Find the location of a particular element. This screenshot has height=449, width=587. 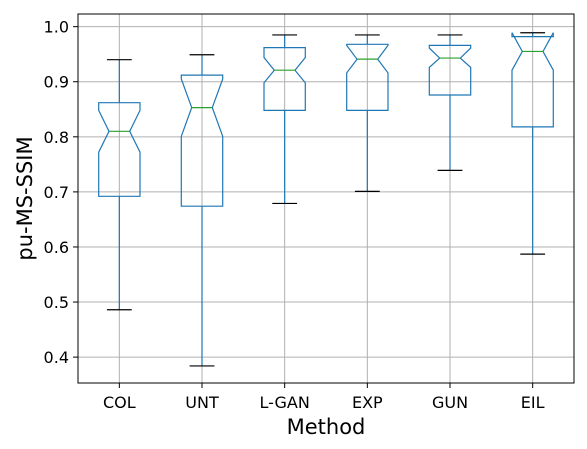

x-tick-label: EIL is located at coordinates (533, 402).